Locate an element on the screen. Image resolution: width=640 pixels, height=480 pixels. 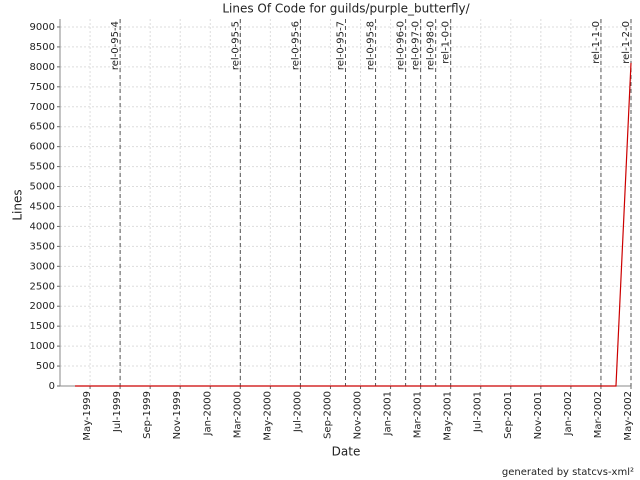
y-tick-label: 8500 is located at coordinates (42, 47).